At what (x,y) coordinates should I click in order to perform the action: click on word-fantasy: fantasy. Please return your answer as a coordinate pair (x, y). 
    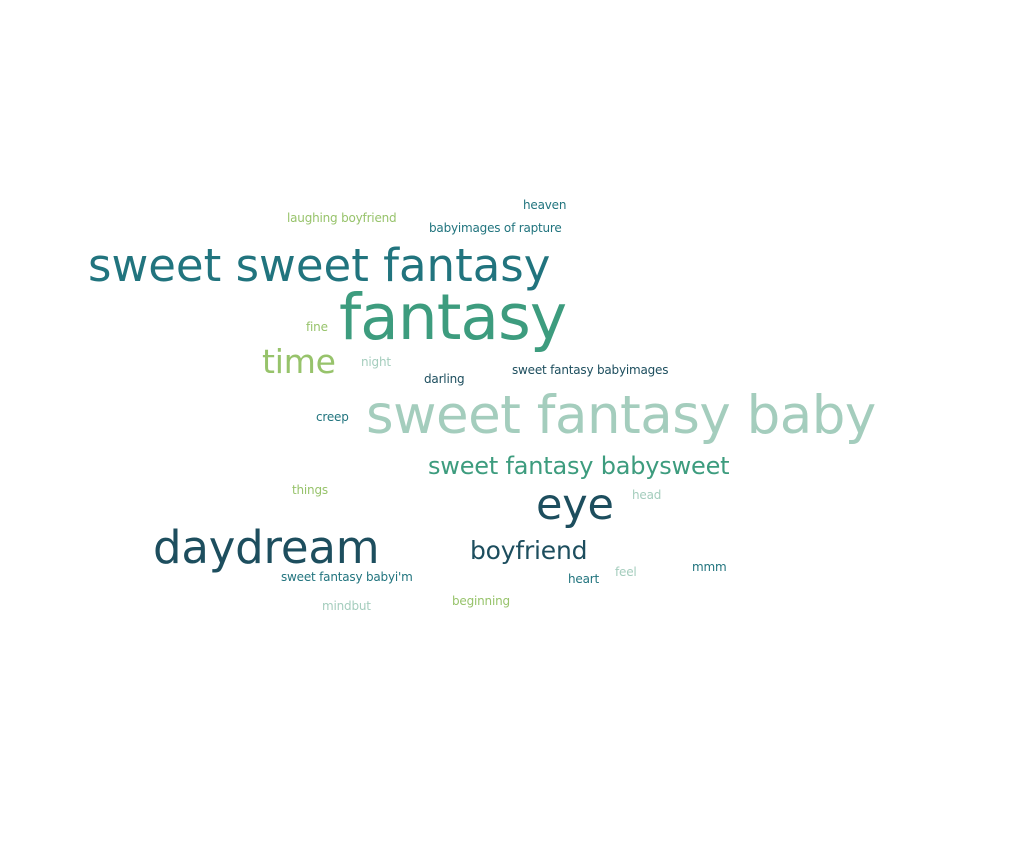
    Looking at the image, I should click on (453, 317).